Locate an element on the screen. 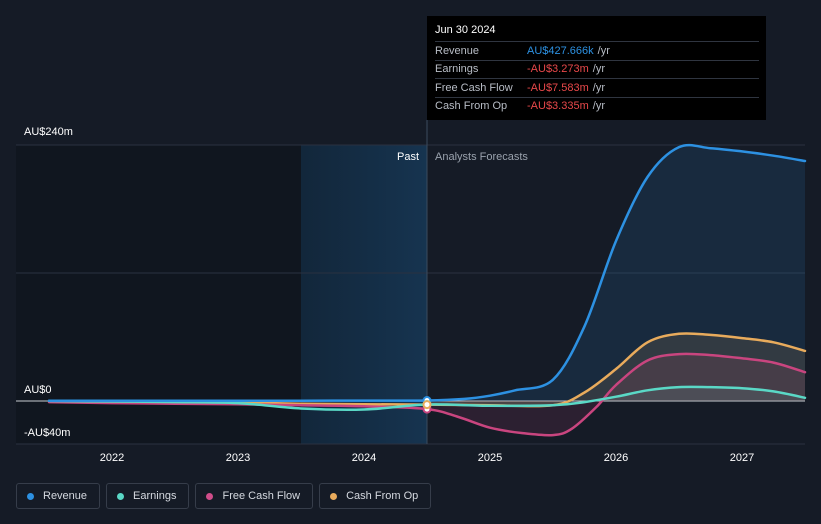  tooltip-date: Jun 30 2024 is located at coordinates (465, 30).